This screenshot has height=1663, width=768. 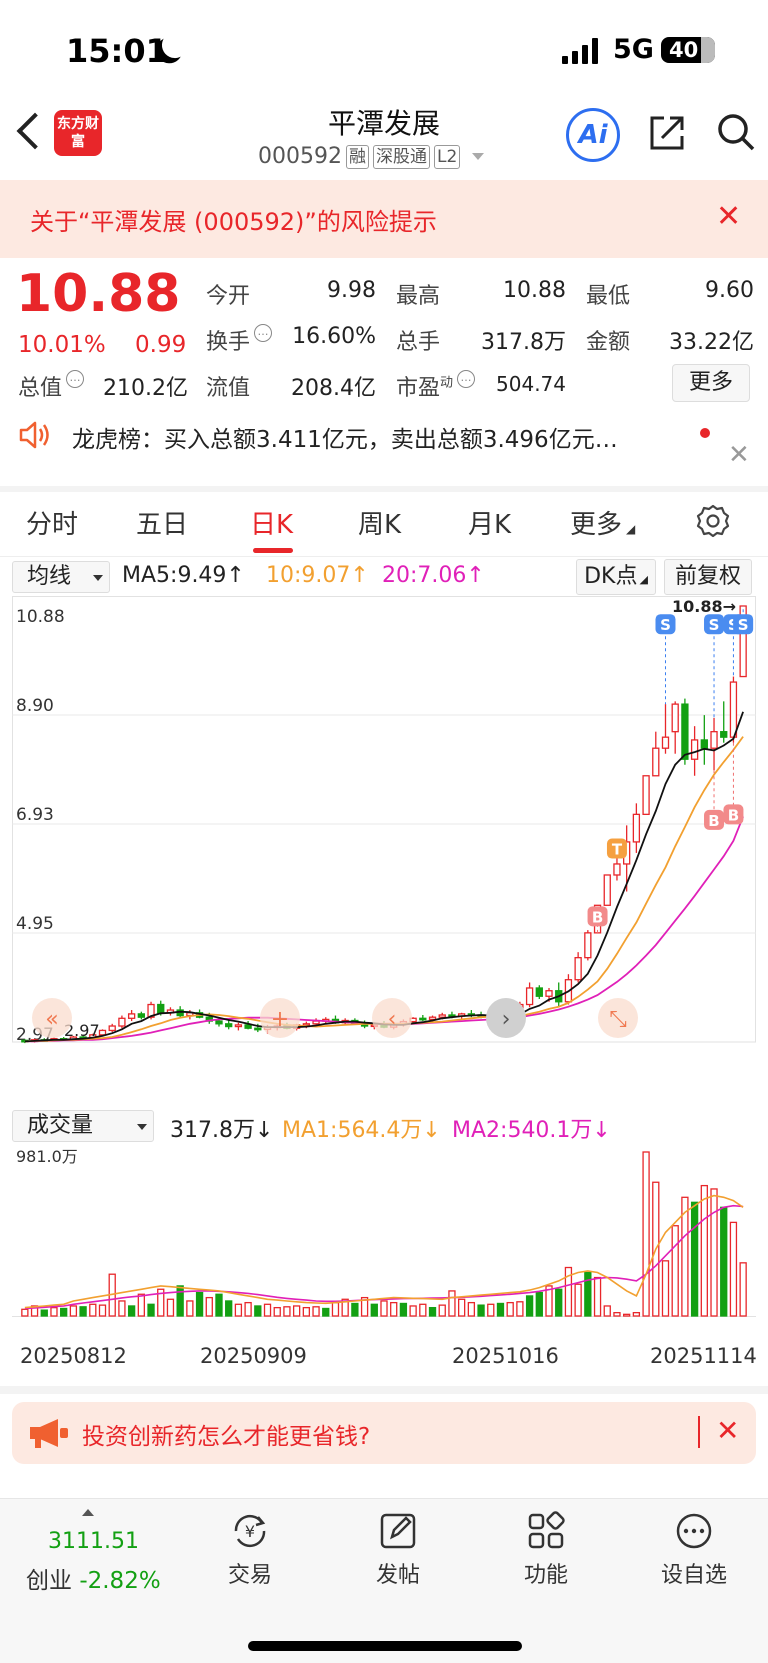 What do you see at coordinates (93, 1541) in the screenshot?
I see `index-value: 3111.51` at bounding box center [93, 1541].